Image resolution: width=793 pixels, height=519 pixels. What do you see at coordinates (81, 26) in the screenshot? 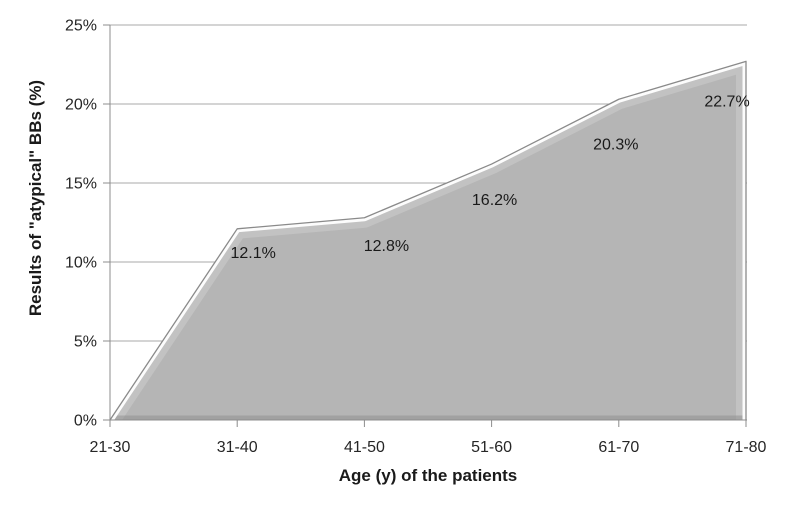
I see `y-tick-label: 25%` at bounding box center [81, 26].